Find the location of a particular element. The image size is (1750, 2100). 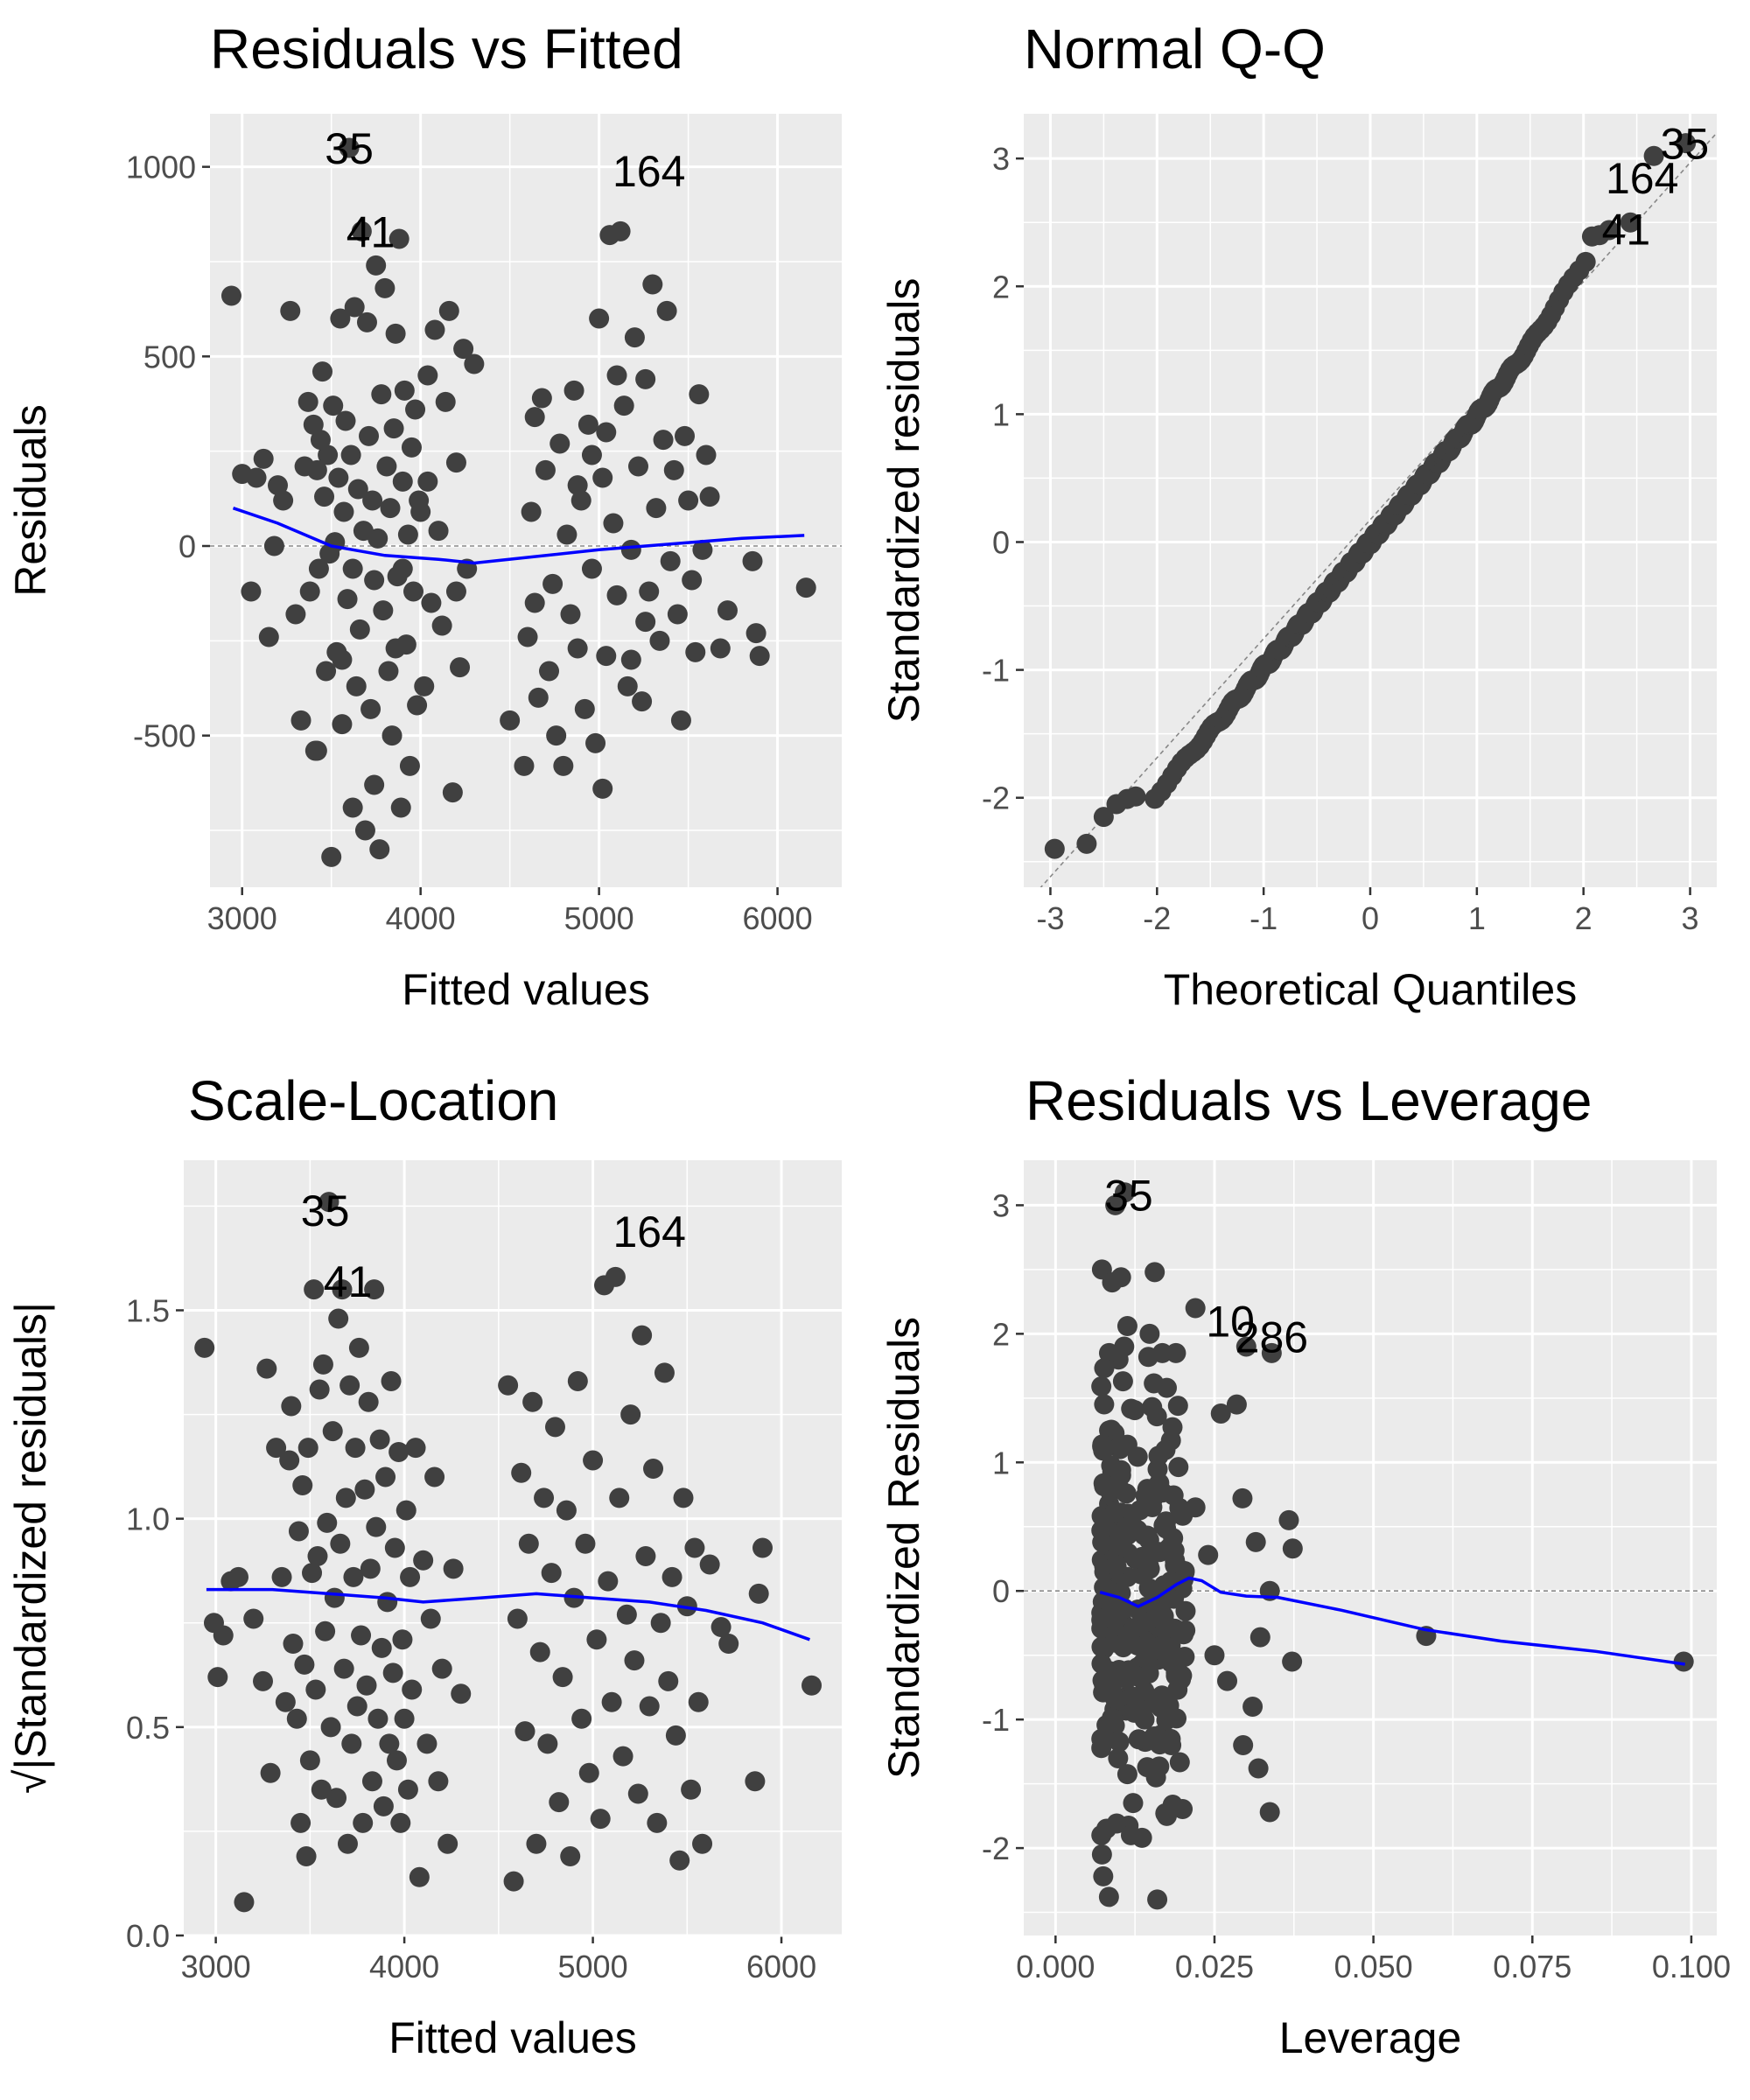

x-tick-label: 5000 is located at coordinates (593, 1966).